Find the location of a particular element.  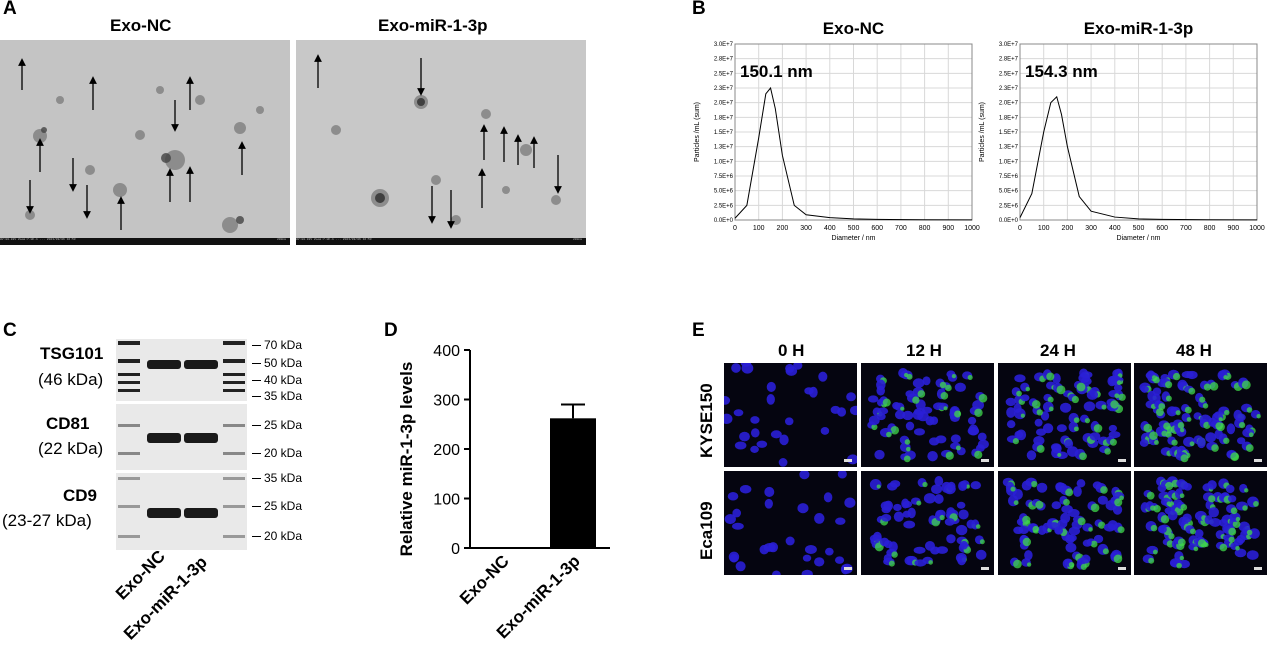

fluorescence-image is located at coordinates (927, 523).